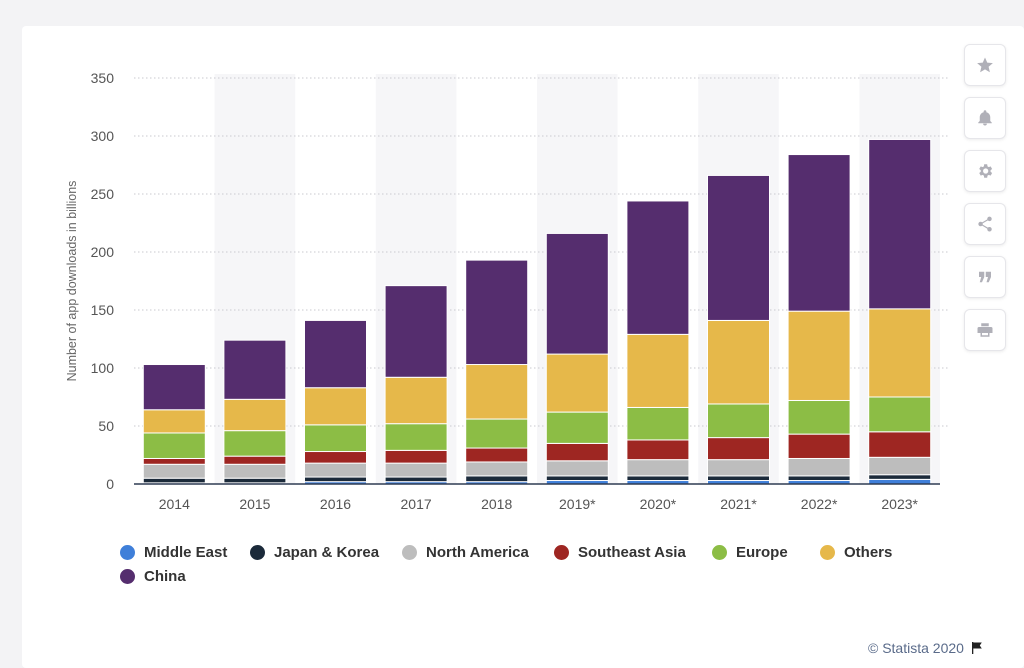  Describe the element at coordinates (738, 504) in the screenshot. I see `x-tick-label: 2021*` at that location.